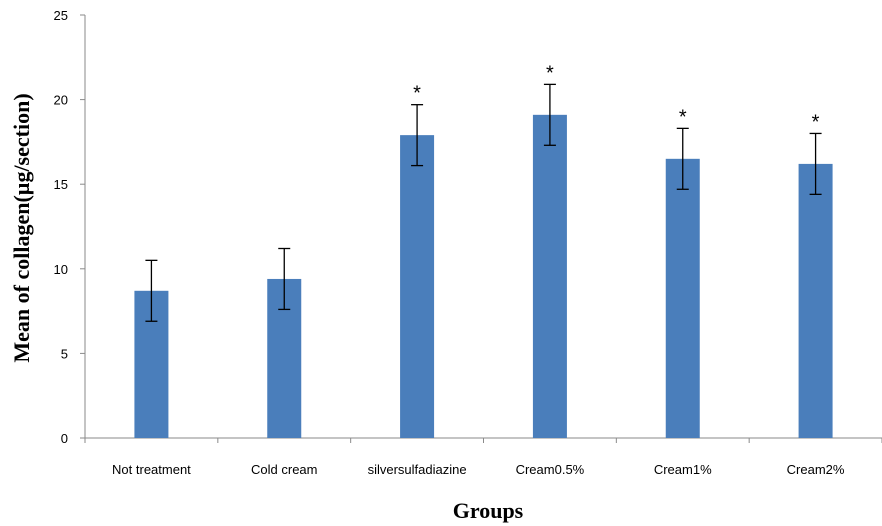 This screenshot has width=882, height=526. I want to click on x-tick-label: silversulfadiazine, so click(417, 469).